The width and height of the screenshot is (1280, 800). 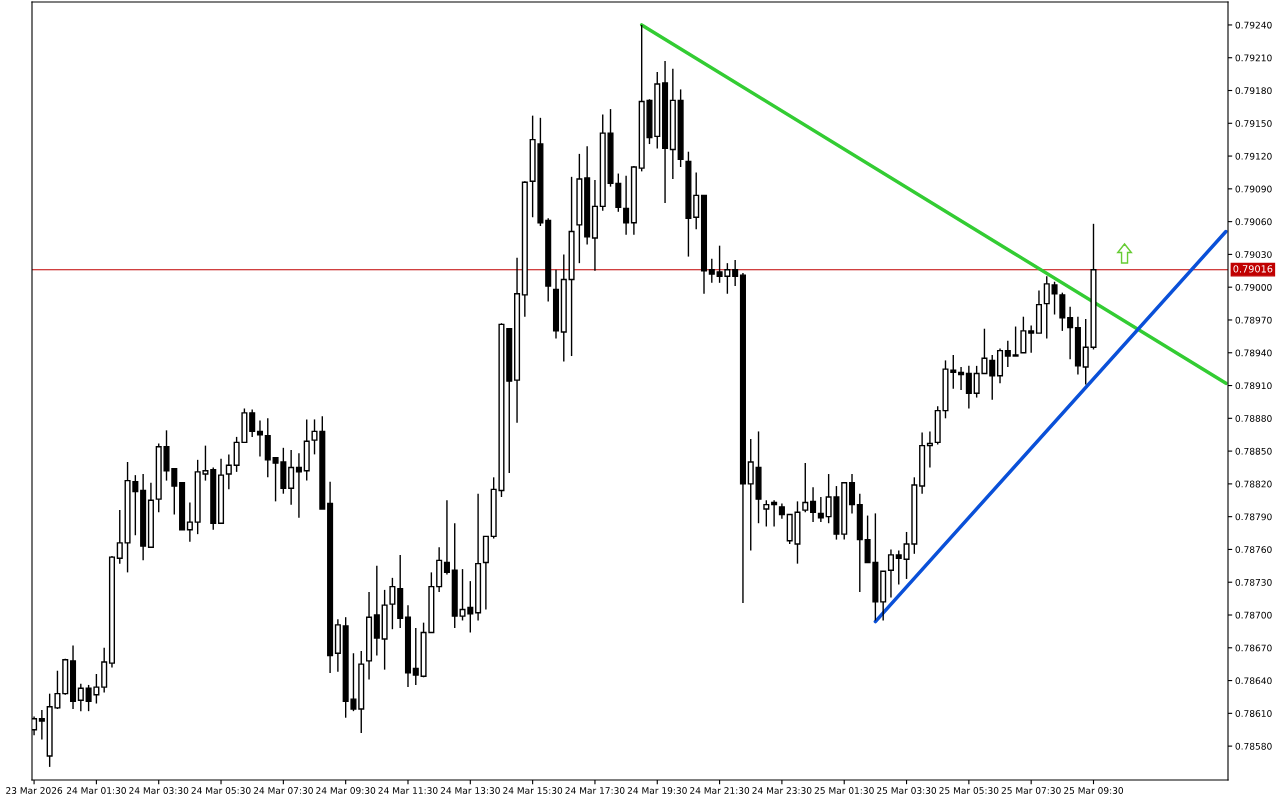 What do you see at coordinates (533, 790) in the screenshot?
I see `x-tick-label: 24 Mar 15:30` at bounding box center [533, 790].